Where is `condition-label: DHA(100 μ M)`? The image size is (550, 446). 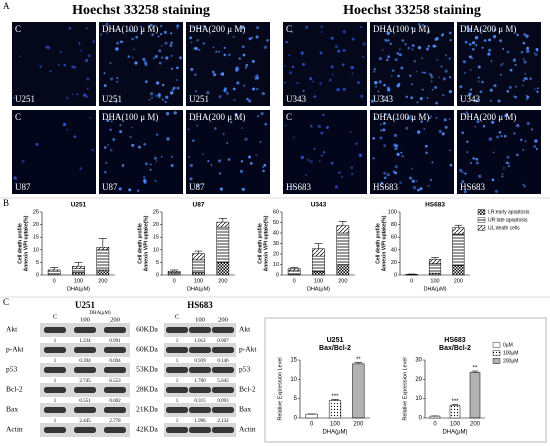 condition-label: DHA(100 μ M) is located at coordinates (401, 117).